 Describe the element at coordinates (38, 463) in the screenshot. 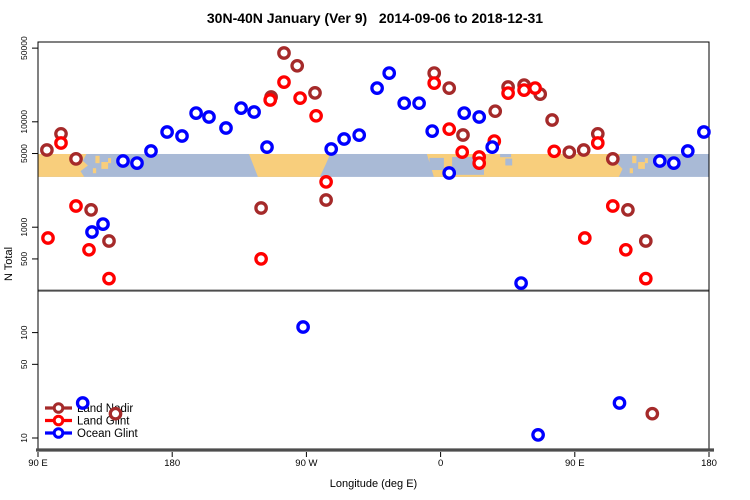

I see `x-tick-label: 90 E` at that location.